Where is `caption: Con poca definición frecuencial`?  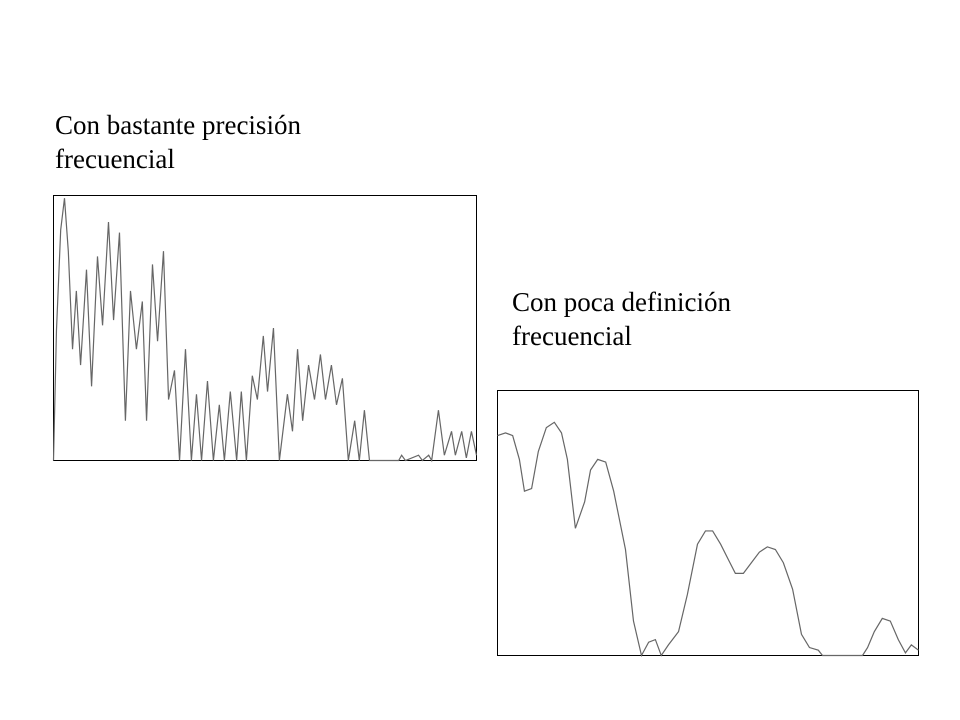
caption: Con poca definición frecuencial is located at coordinates (621, 319).